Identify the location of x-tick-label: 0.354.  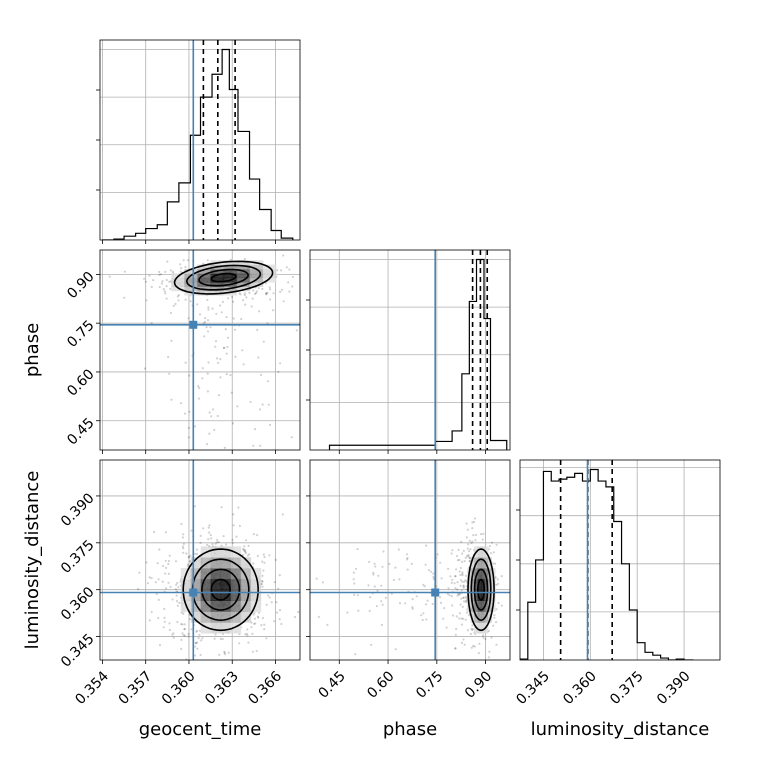
(92, 688).